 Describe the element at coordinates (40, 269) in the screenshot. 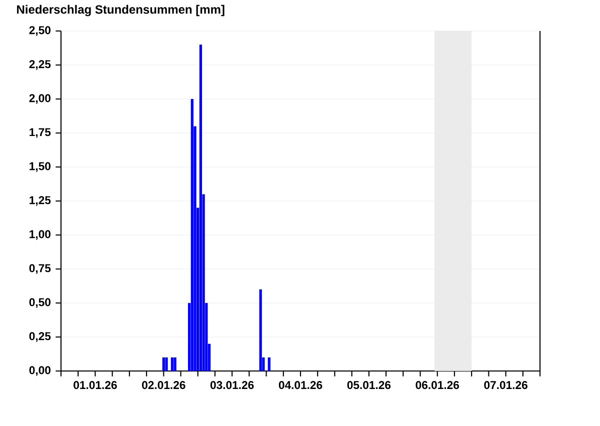

I see `y-tick-label: 0,75` at that location.